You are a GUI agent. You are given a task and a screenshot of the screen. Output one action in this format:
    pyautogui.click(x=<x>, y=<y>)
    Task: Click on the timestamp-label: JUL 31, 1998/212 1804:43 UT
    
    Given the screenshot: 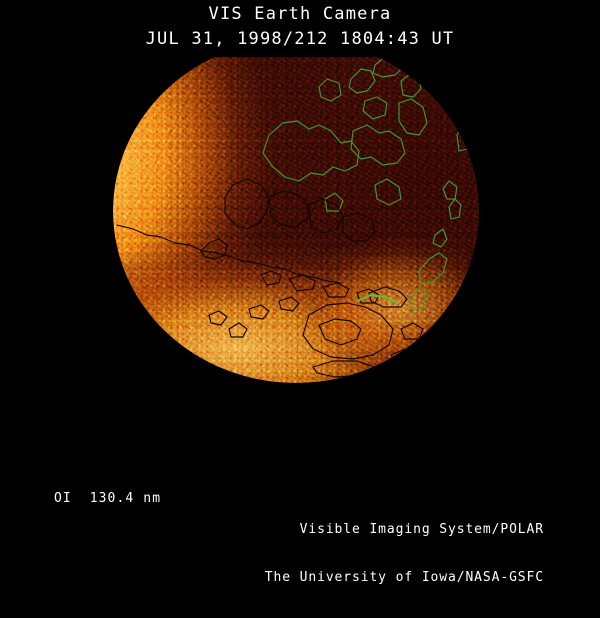 What is the action you would take?
    pyautogui.click(x=300, y=39)
    